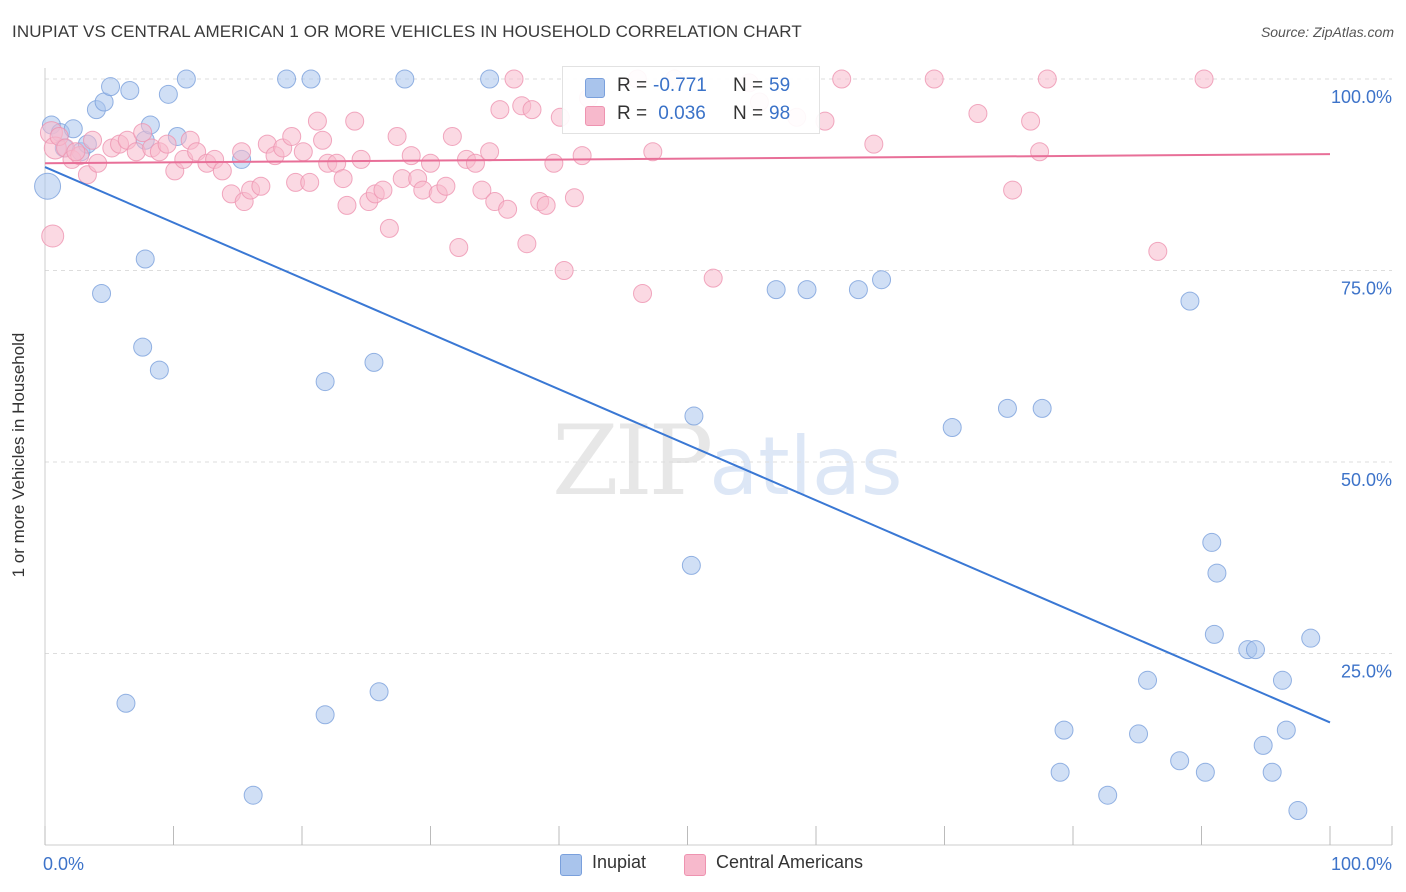 This screenshot has height=892, width=1406. I want to click on inupiat-r-value: -0.771, so click(680, 85).